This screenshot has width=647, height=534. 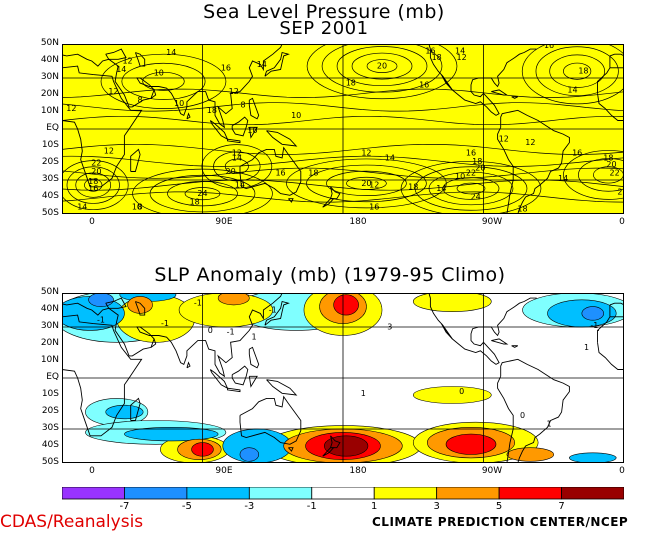 What do you see at coordinates (522, 415) in the screenshot?
I see `contour-label: 0` at bounding box center [522, 415].